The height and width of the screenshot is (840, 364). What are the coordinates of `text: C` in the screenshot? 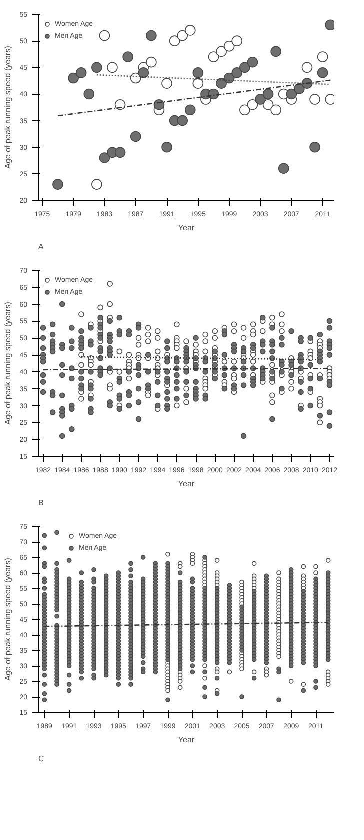 It's located at (41, 759).